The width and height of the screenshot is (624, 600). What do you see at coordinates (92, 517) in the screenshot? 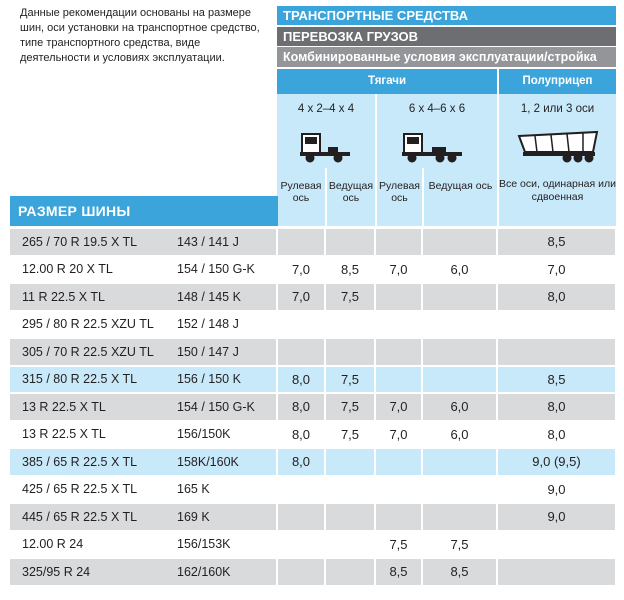
I see `tire-size-cell: 445 / 65 R 22.5 X TL` at bounding box center [92, 517].